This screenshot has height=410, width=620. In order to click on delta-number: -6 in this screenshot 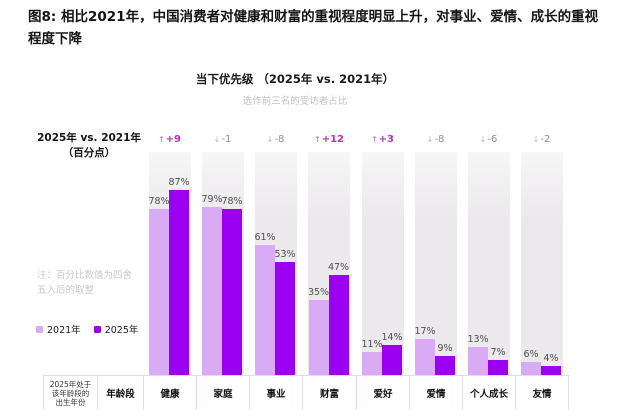, I will do `click(492, 139)`.